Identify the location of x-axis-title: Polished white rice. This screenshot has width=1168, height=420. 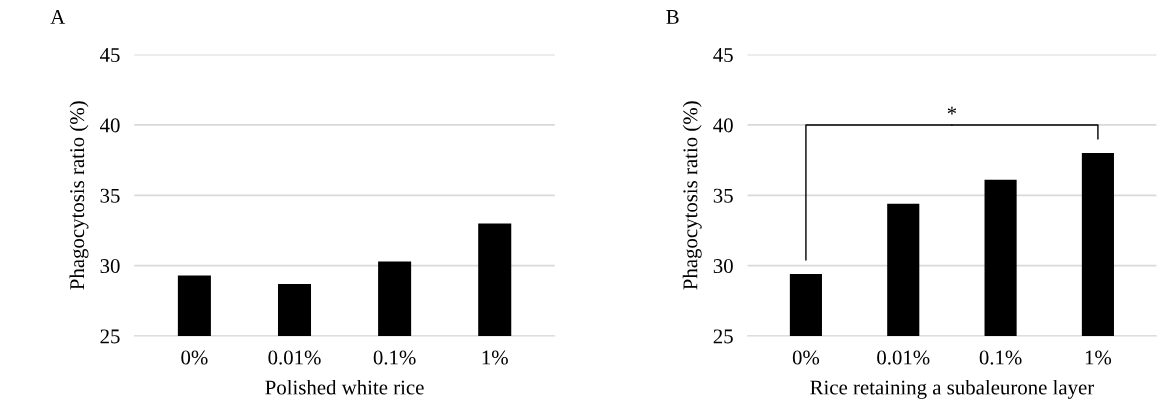
(344, 387).